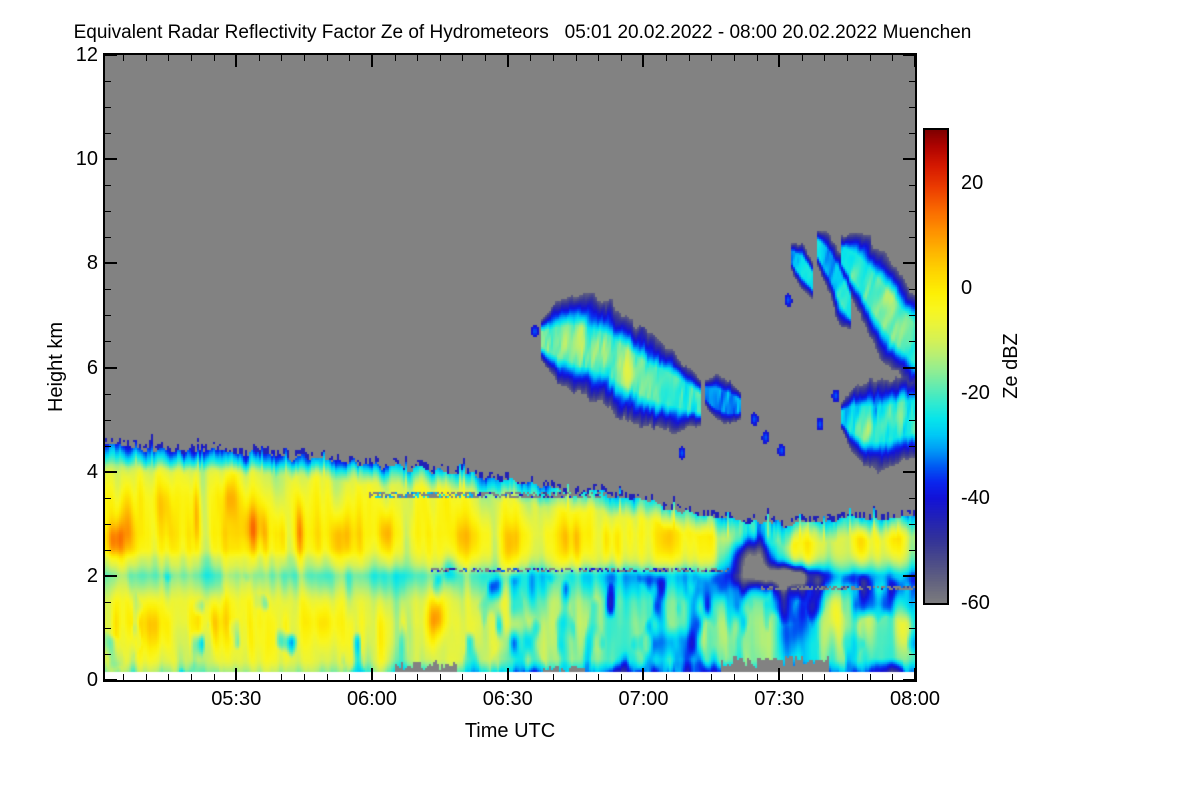 This screenshot has height=800, width=1200. What do you see at coordinates (975, 603) in the screenshot?
I see `colorbar-tick-label: -60` at bounding box center [975, 603].